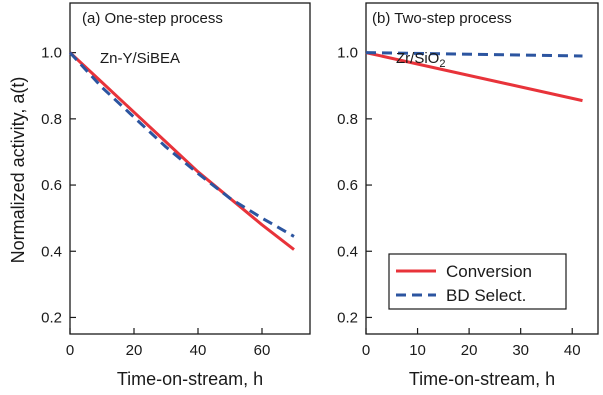 The image size is (603, 395). I want to click on panel-b-catalyst-main: Zr/SiO, so click(417, 58).